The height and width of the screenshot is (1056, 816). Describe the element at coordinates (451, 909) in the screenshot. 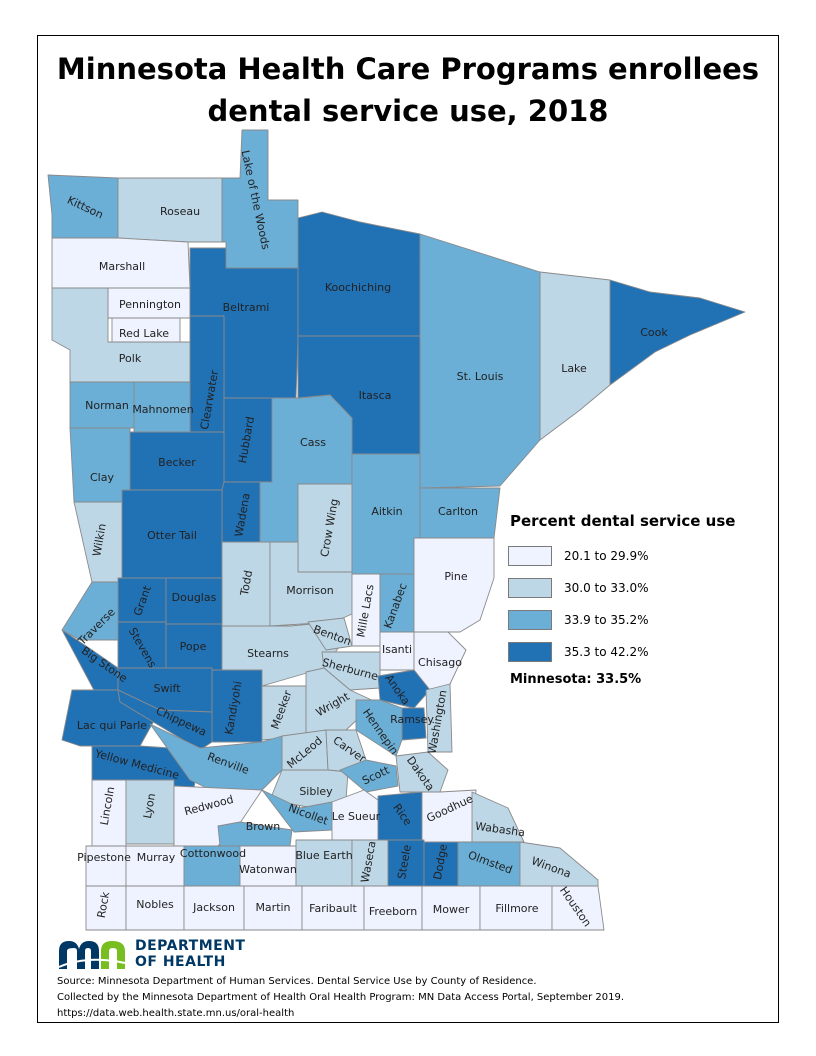

I see `county-label-mower: Mower` at that location.